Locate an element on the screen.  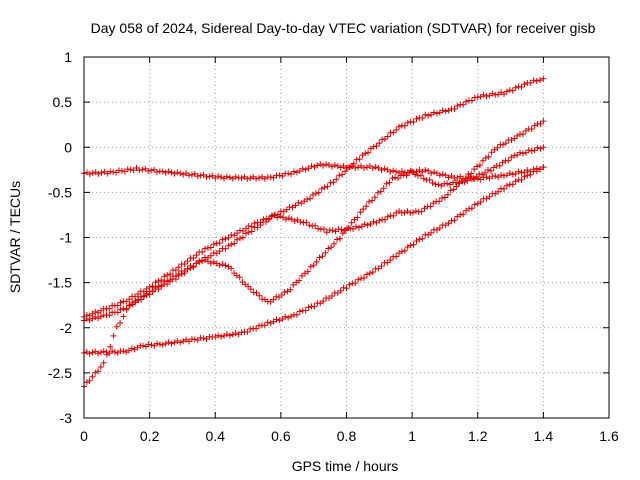
series-track-a is located at coordinates (314, 172).